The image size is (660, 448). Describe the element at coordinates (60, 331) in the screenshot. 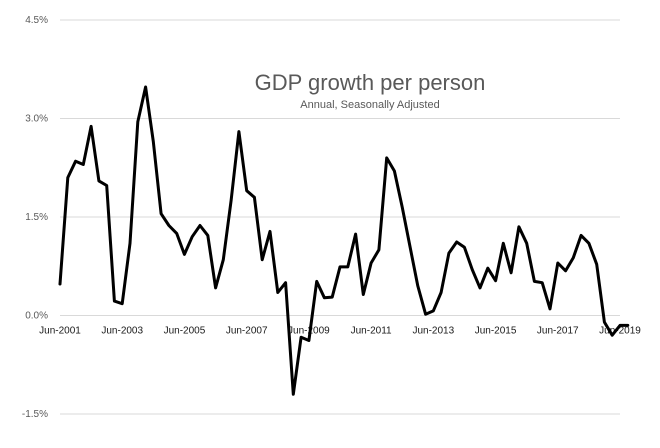

I see `x-tick-label: Jun-2001` at that location.